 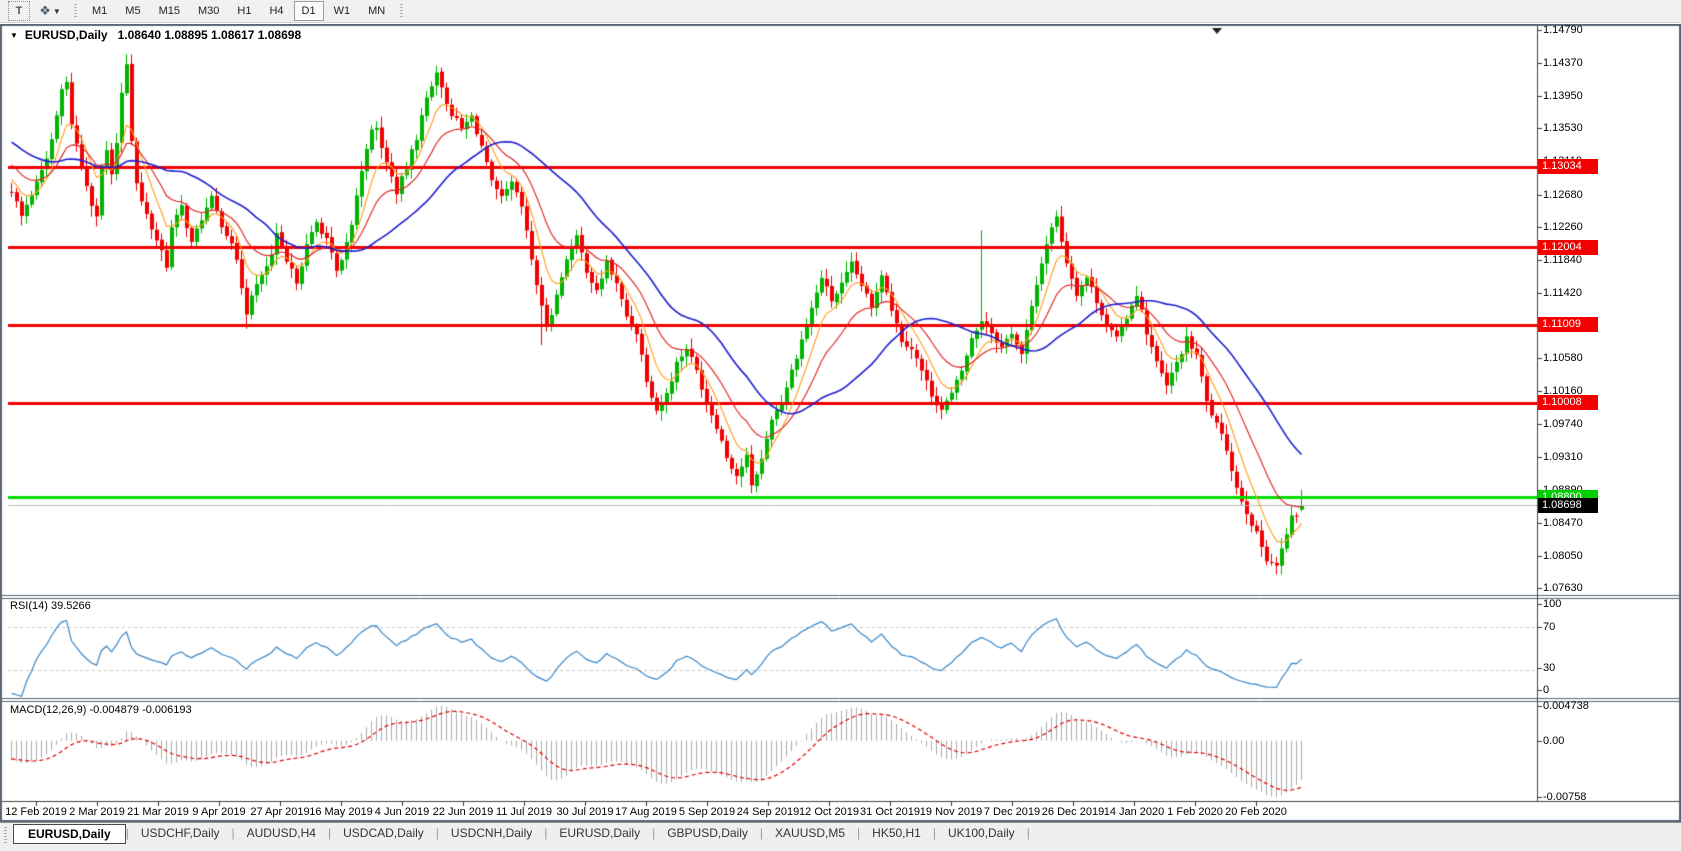 I want to click on time-axis-label: 7 Dec 2019, so click(x=1012, y=812).